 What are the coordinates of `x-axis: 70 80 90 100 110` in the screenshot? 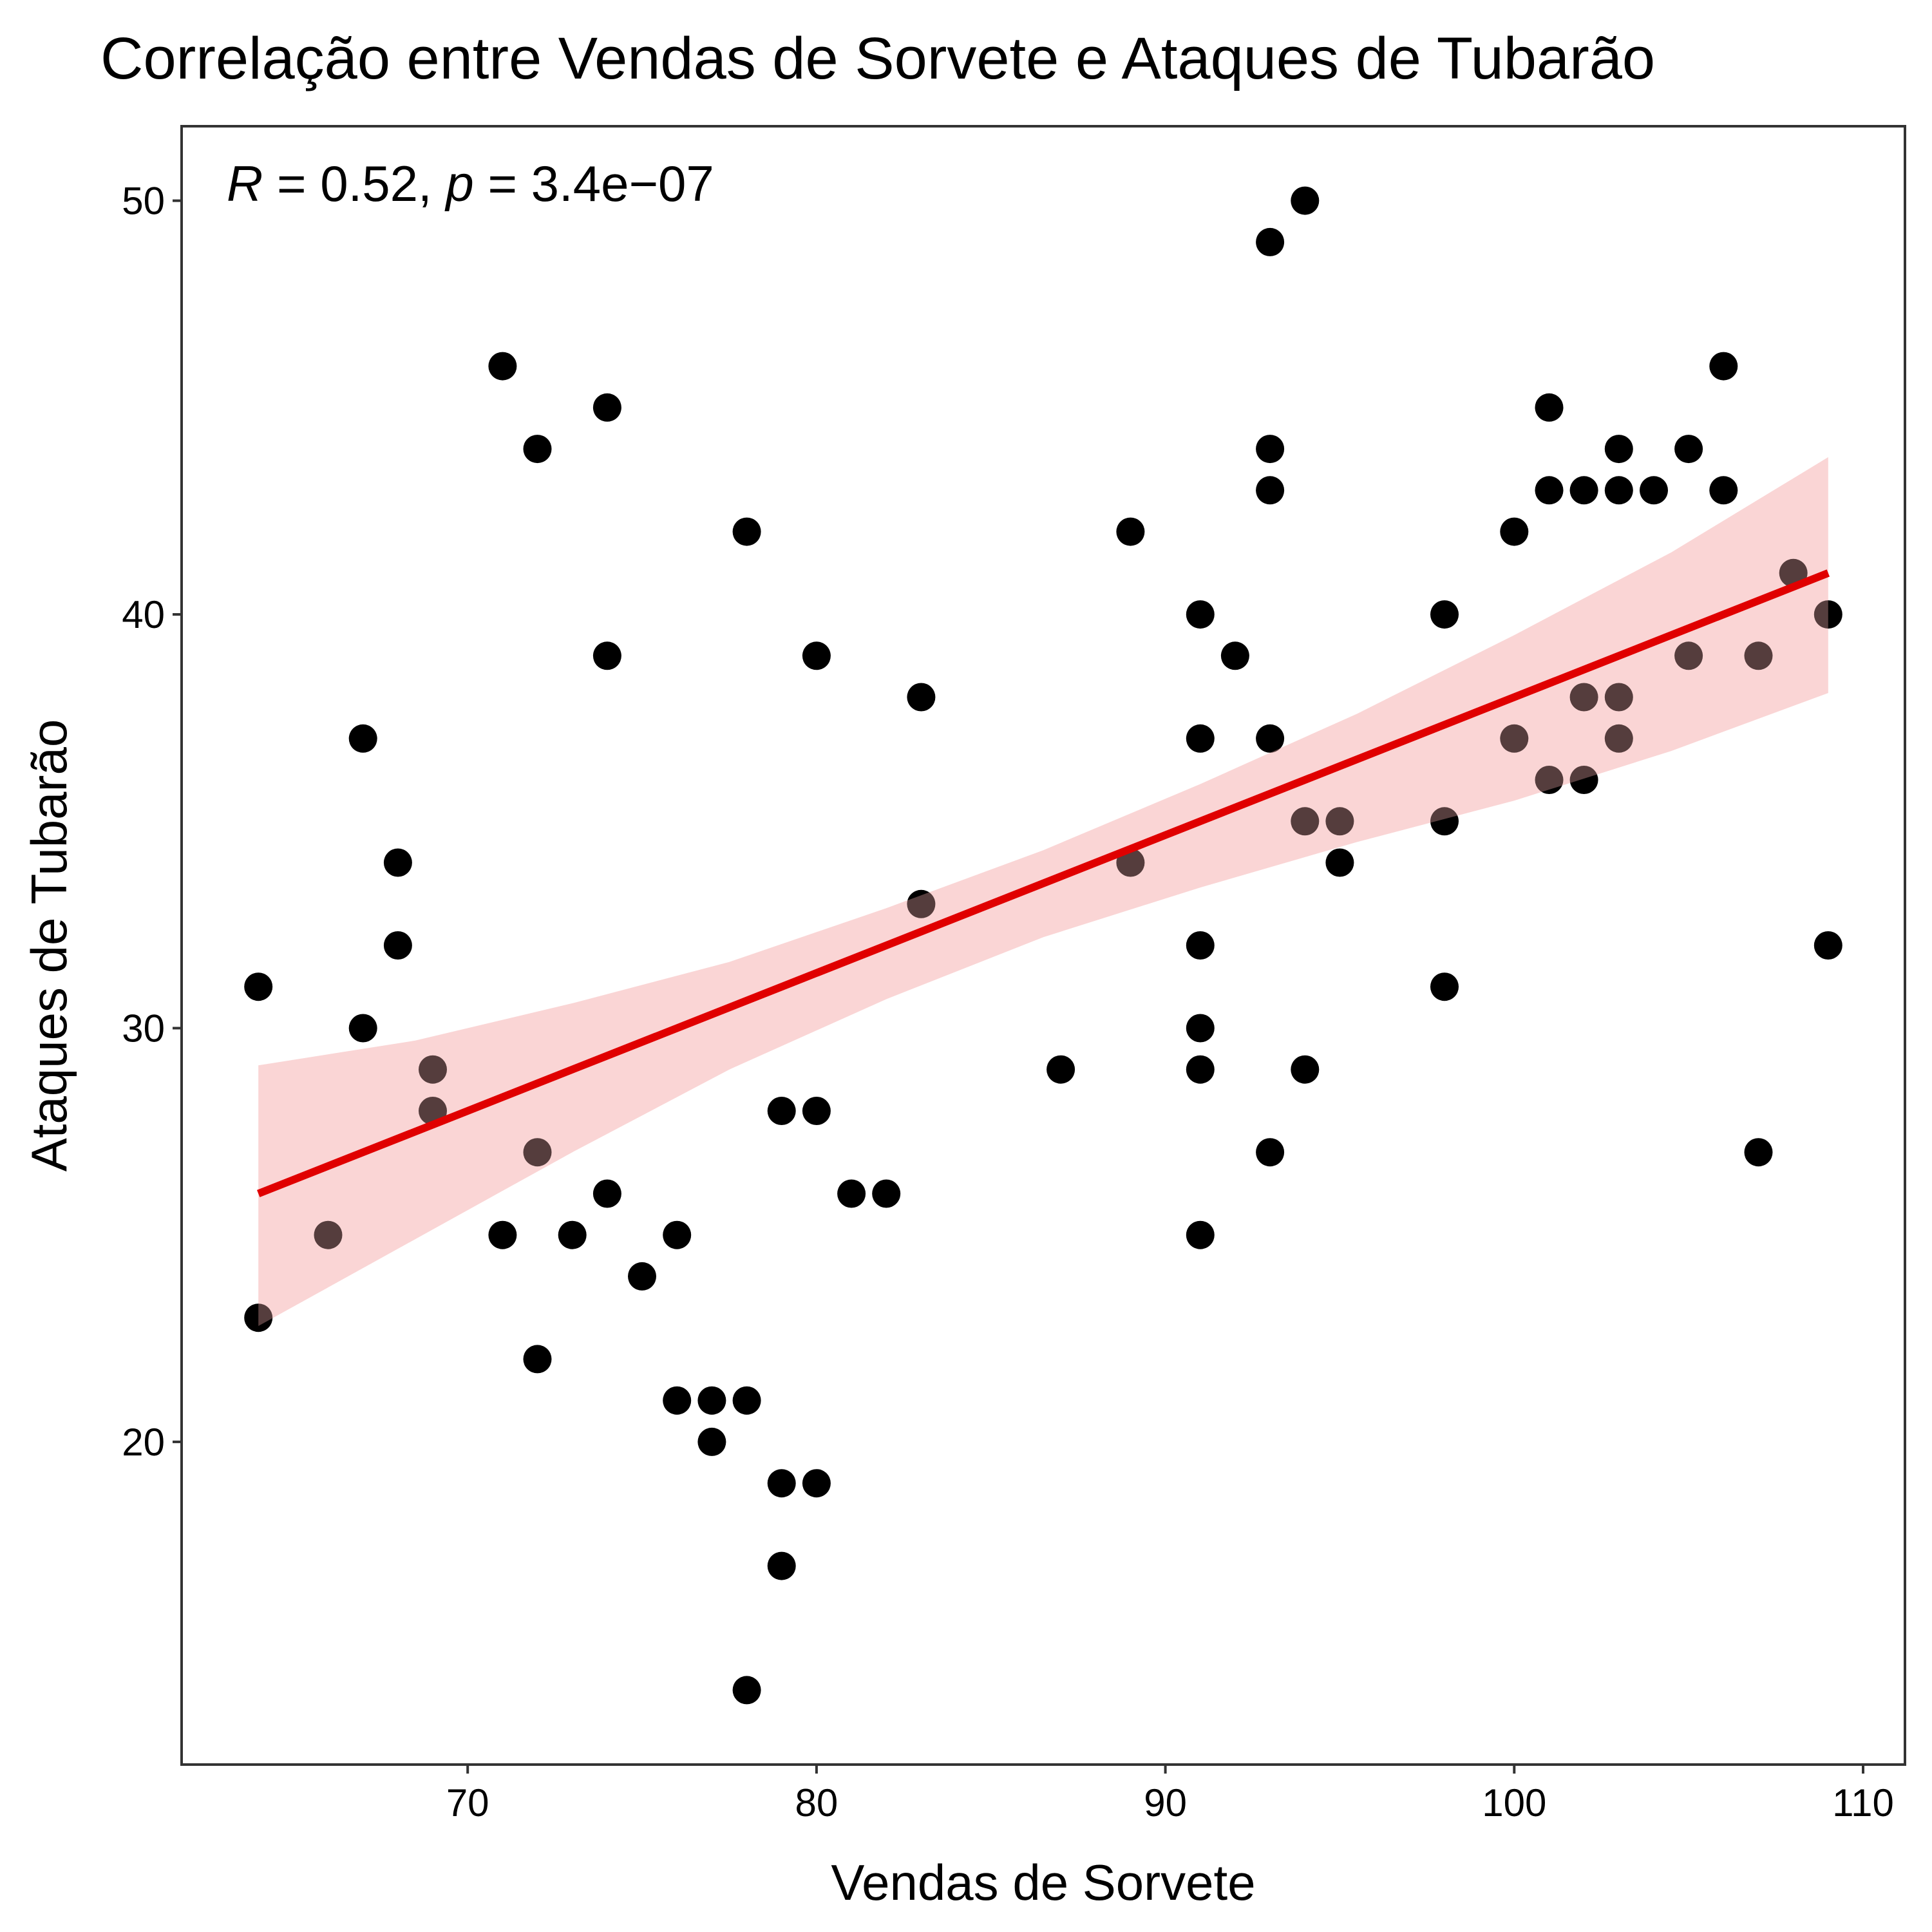 It's located at (1170, 1795).